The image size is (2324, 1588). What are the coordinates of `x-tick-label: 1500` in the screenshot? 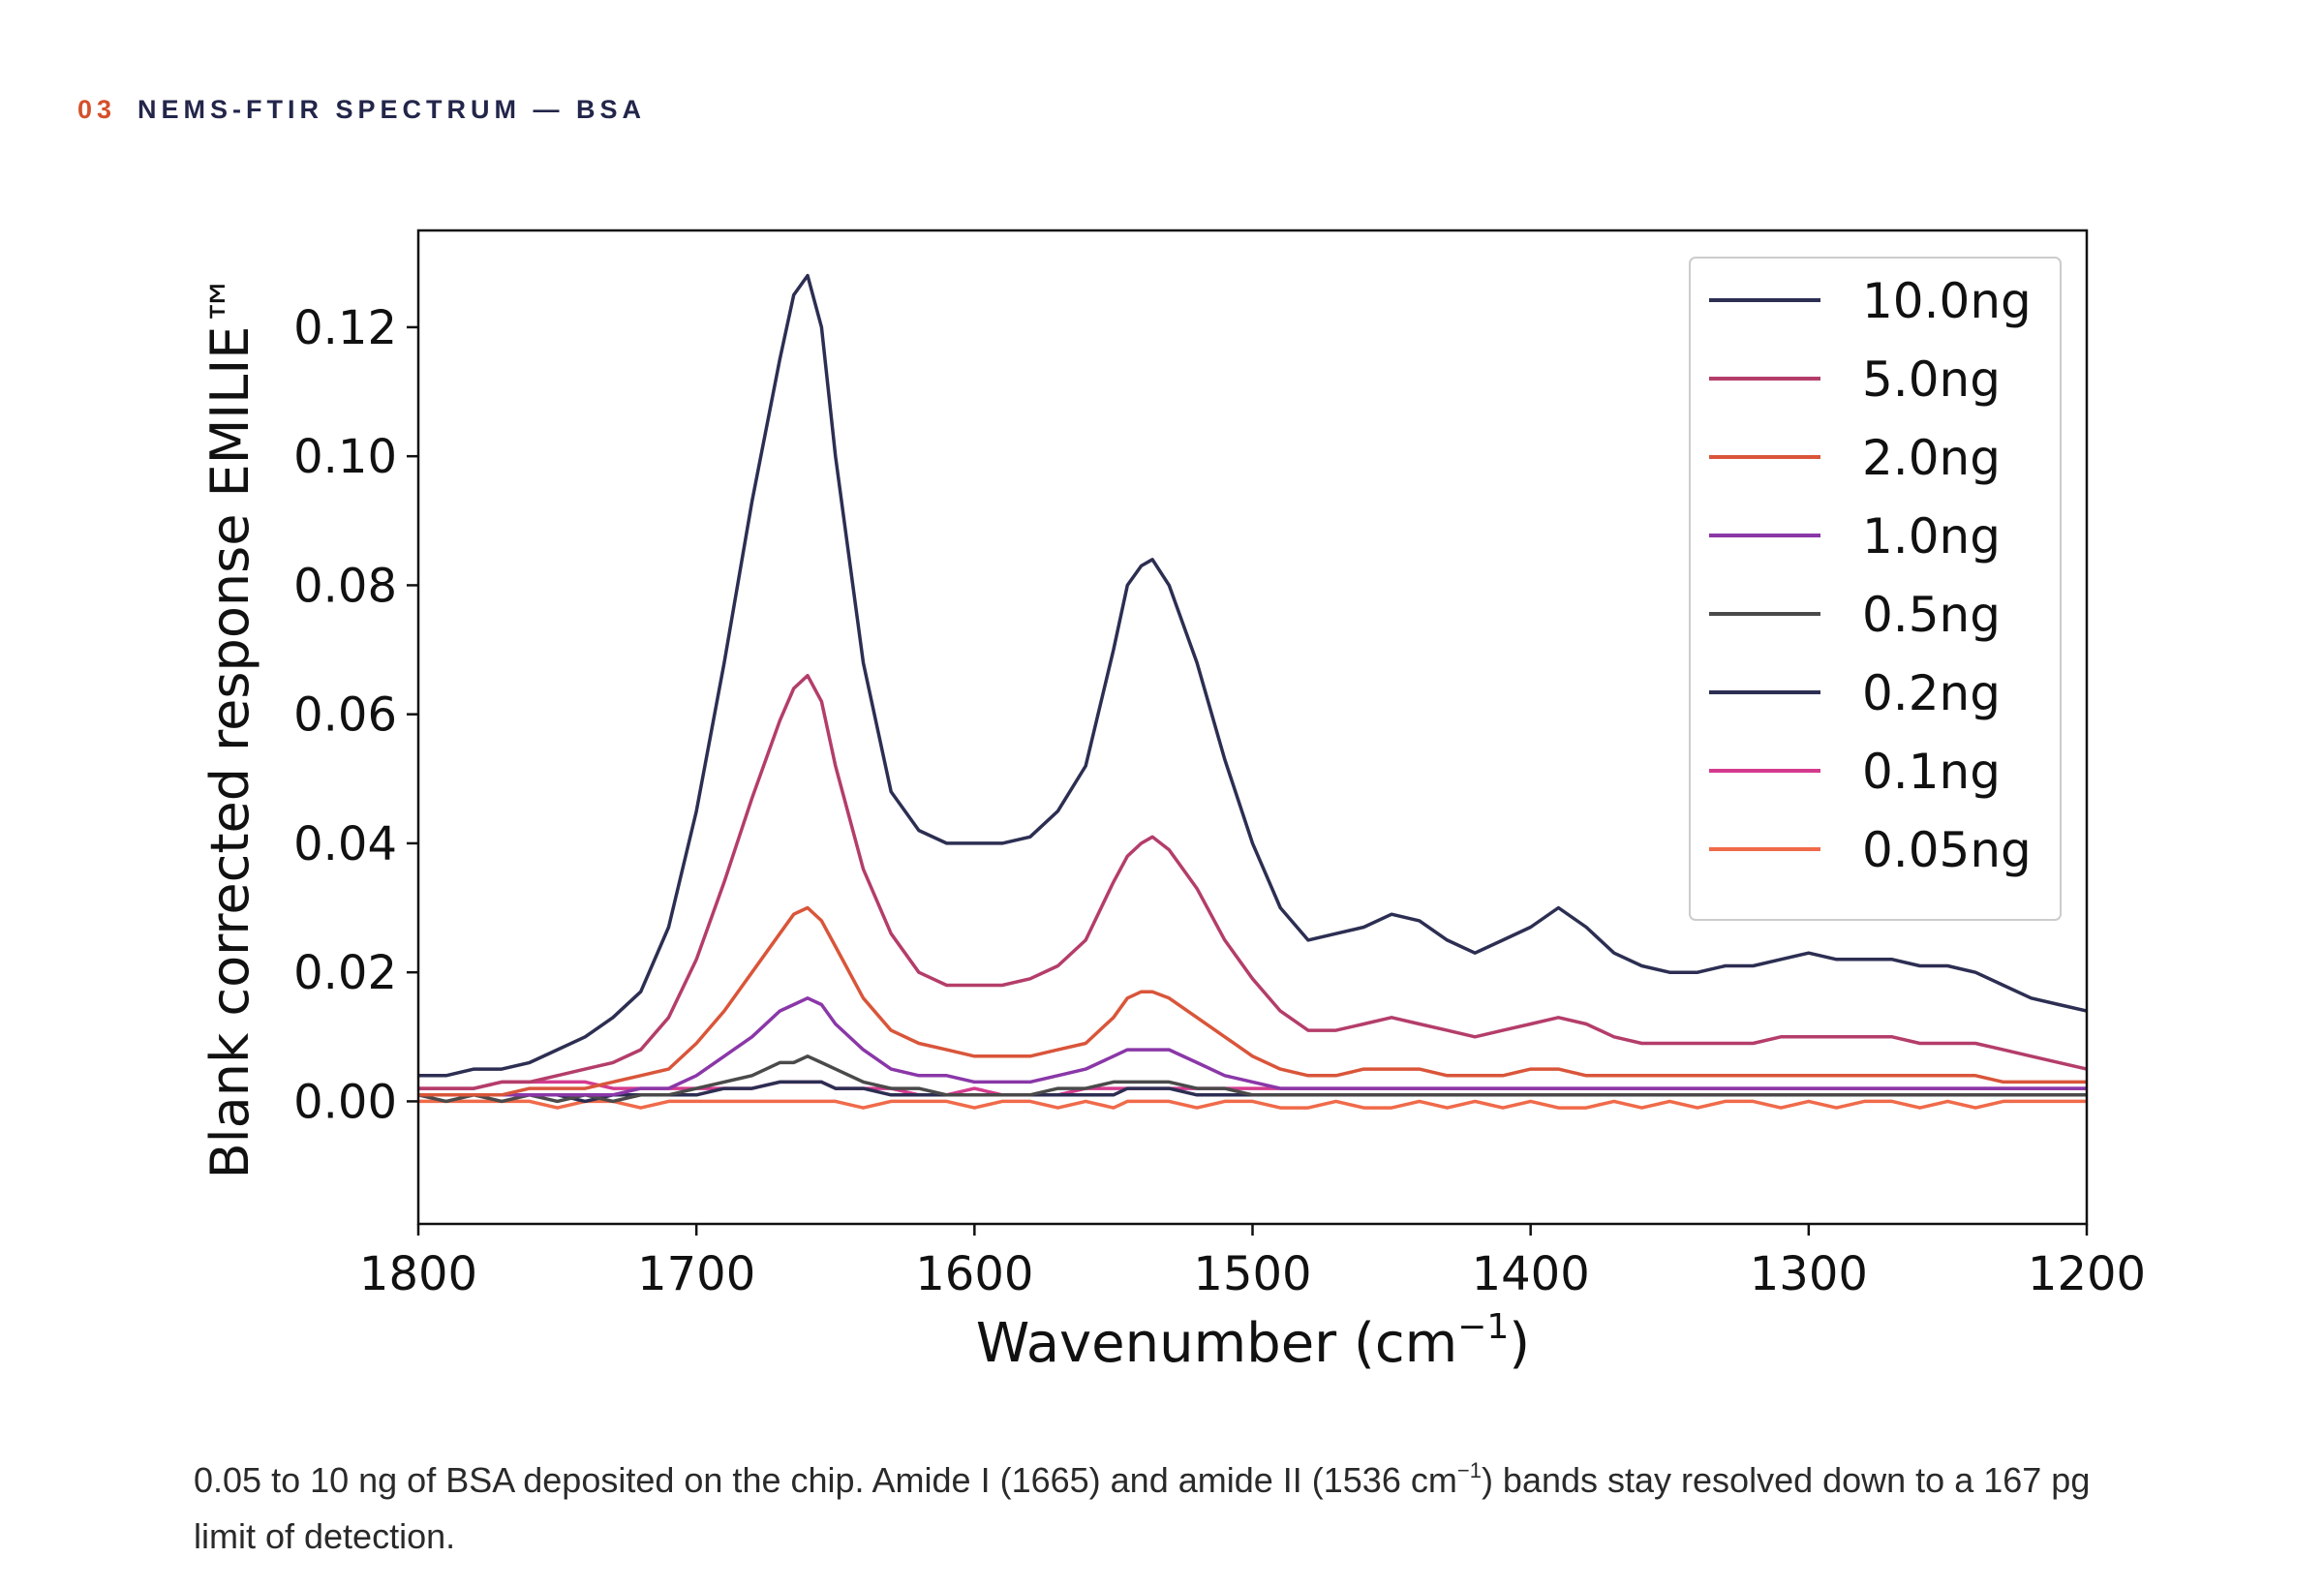 It's located at (1252, 1274).